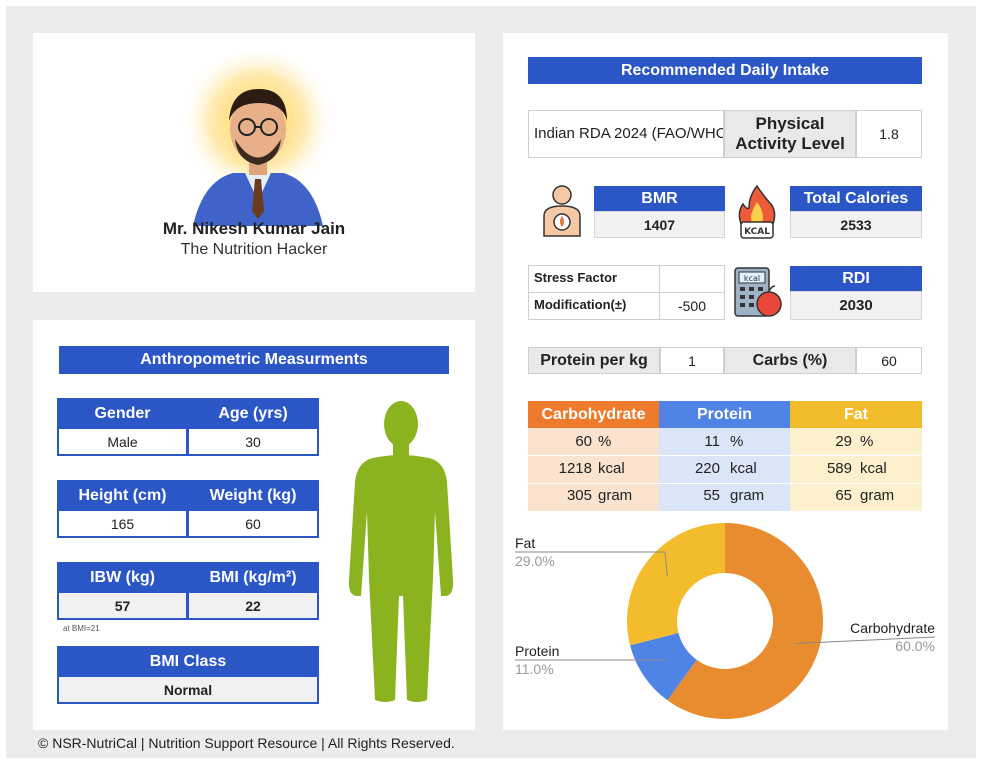 The width and height of the screenshot is (984, 765). Describe the element at coordinates (626, 292) in the screenshot. I see `stress-mod-divider` at that location.